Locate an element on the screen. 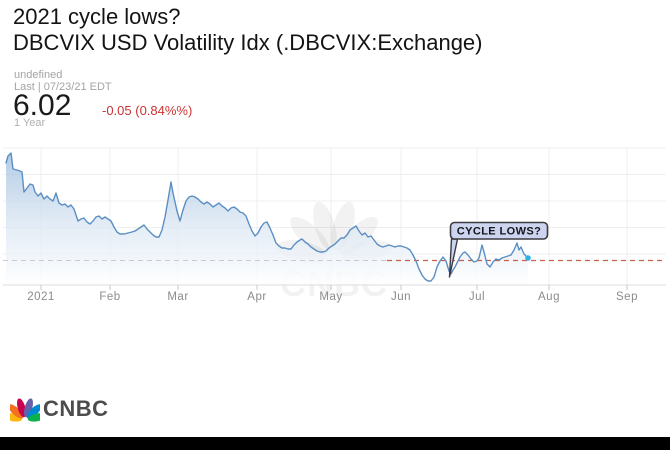 The width and height of the screenshot is (670, 450). peacock-icon is located at coordinates (25, 410).